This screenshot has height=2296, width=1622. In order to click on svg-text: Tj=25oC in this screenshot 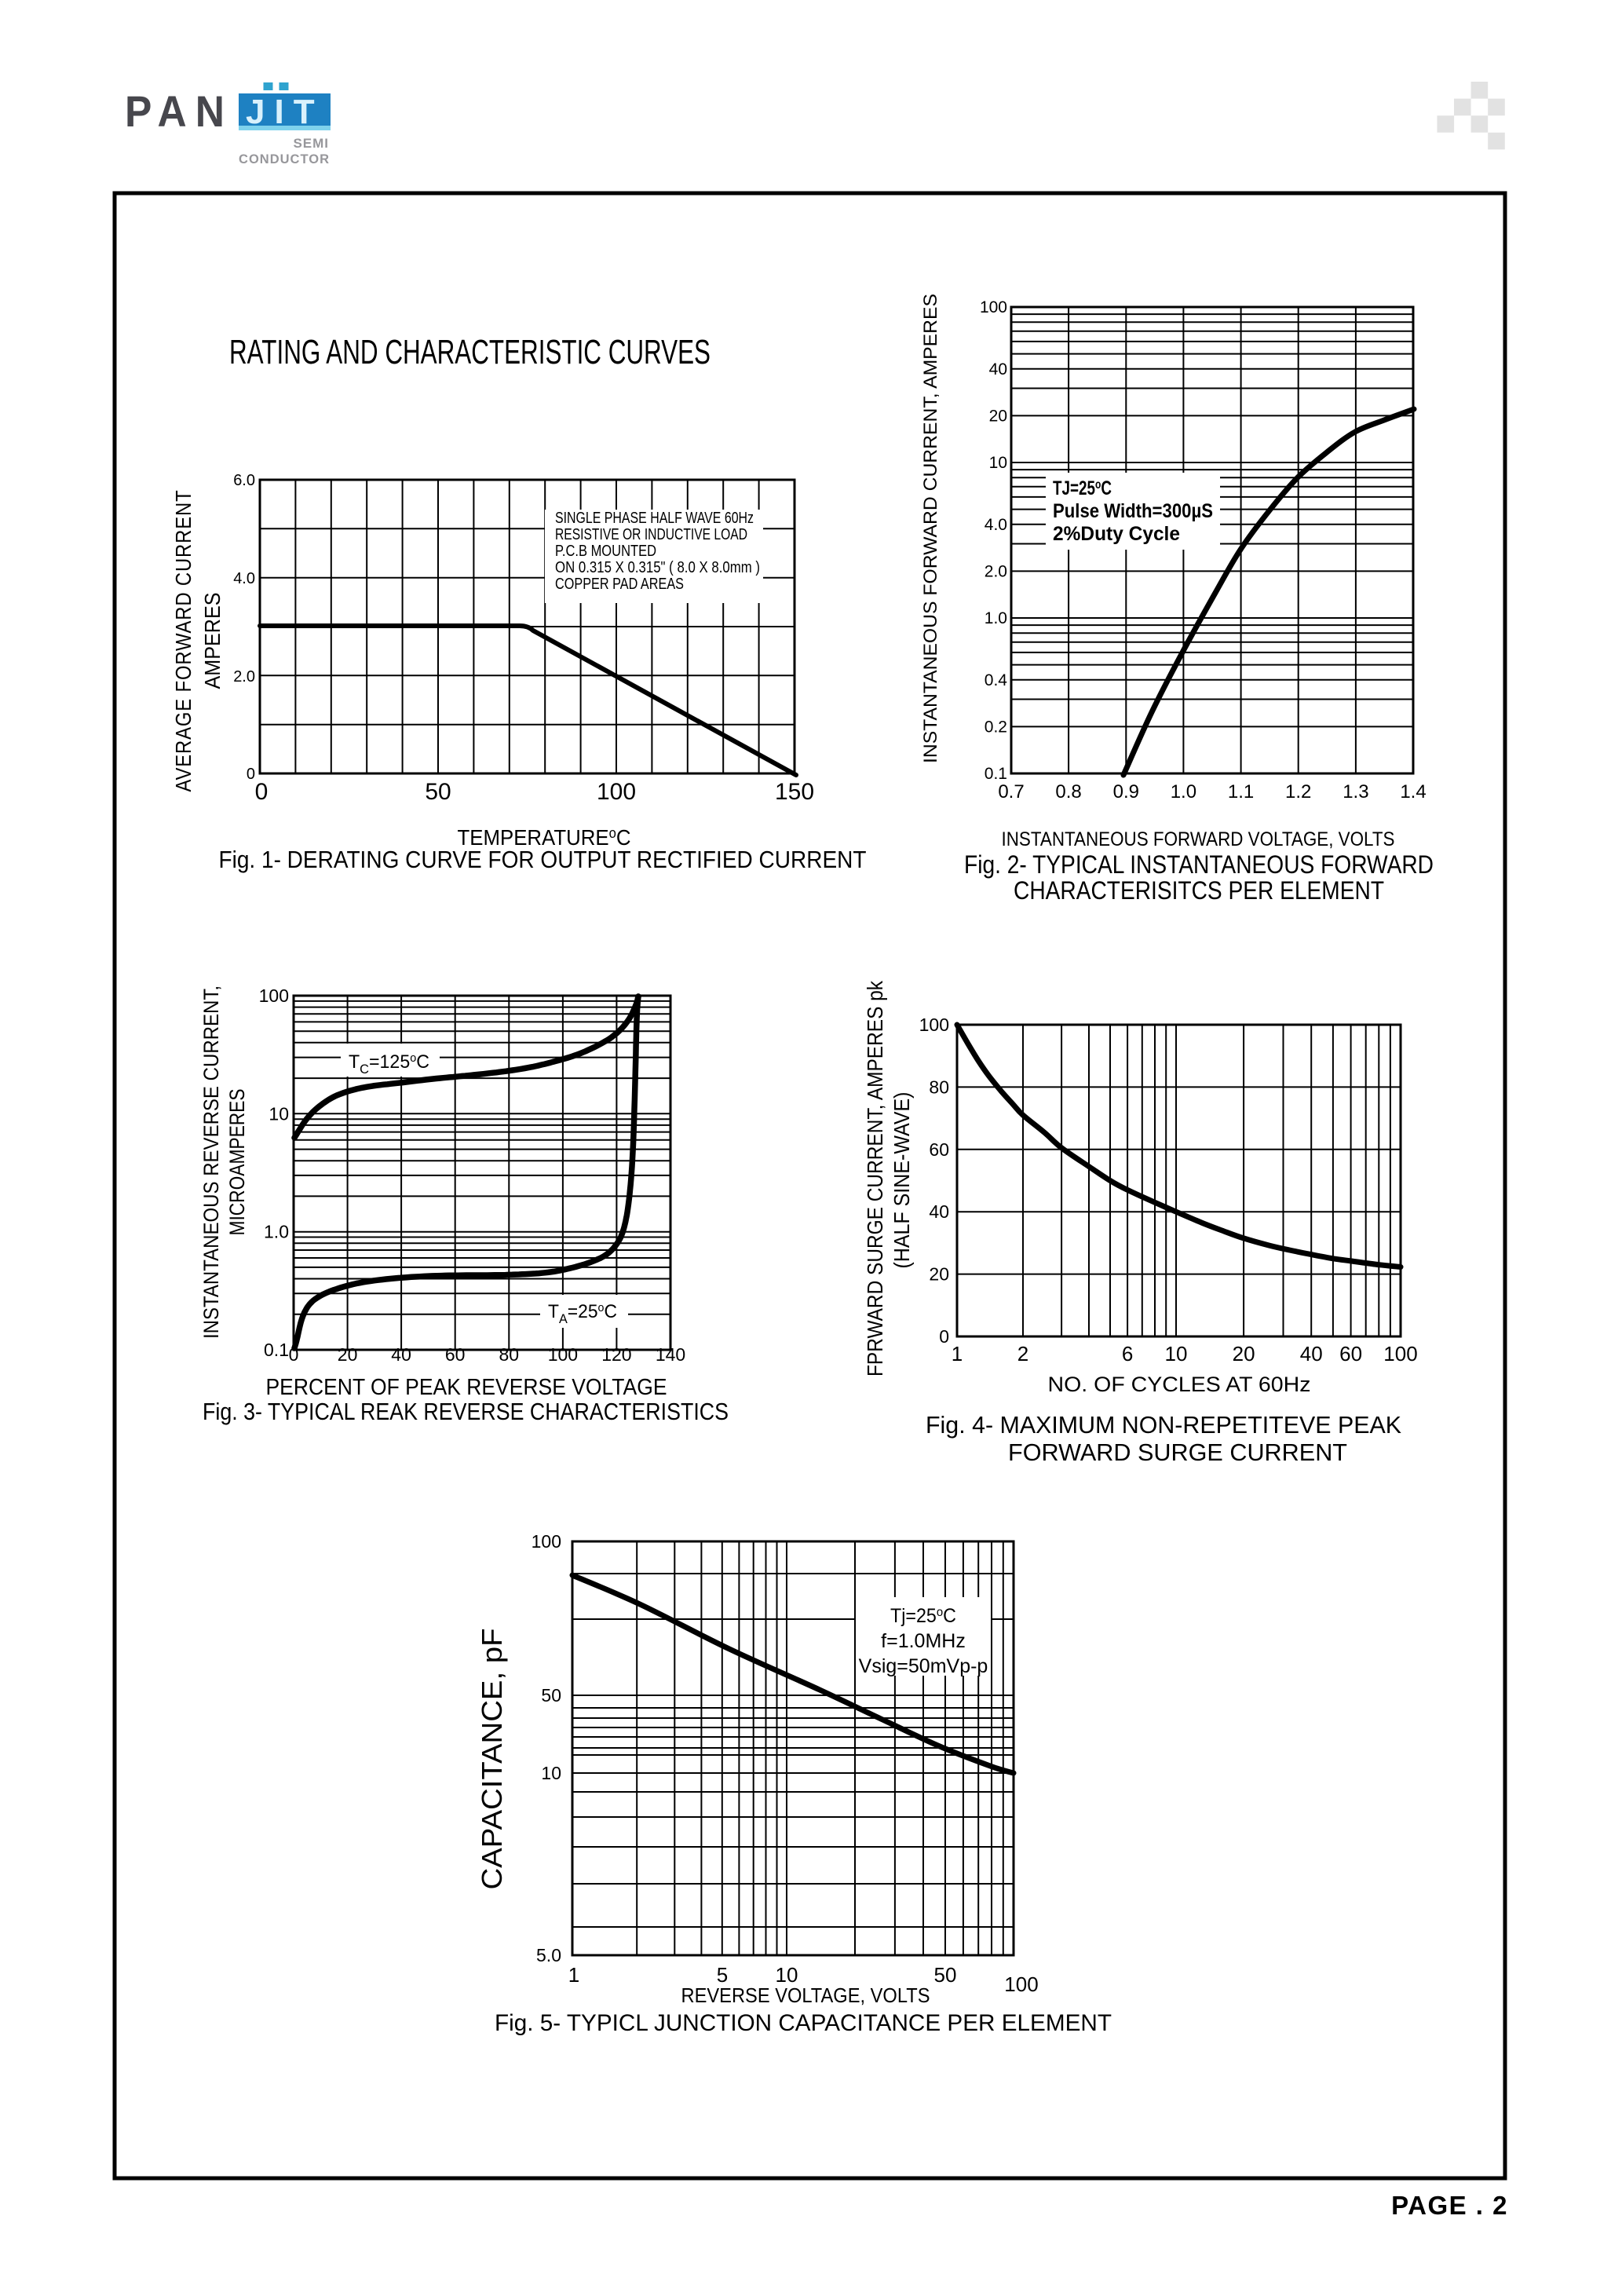, I will do `click(923, 1616)`.